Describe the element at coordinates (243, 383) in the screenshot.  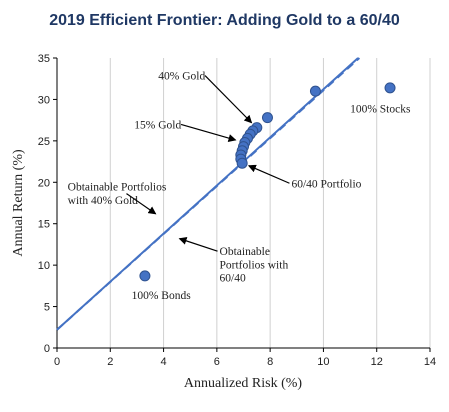
I see `x-axis-title: Annualized Risk (%)` at that location.